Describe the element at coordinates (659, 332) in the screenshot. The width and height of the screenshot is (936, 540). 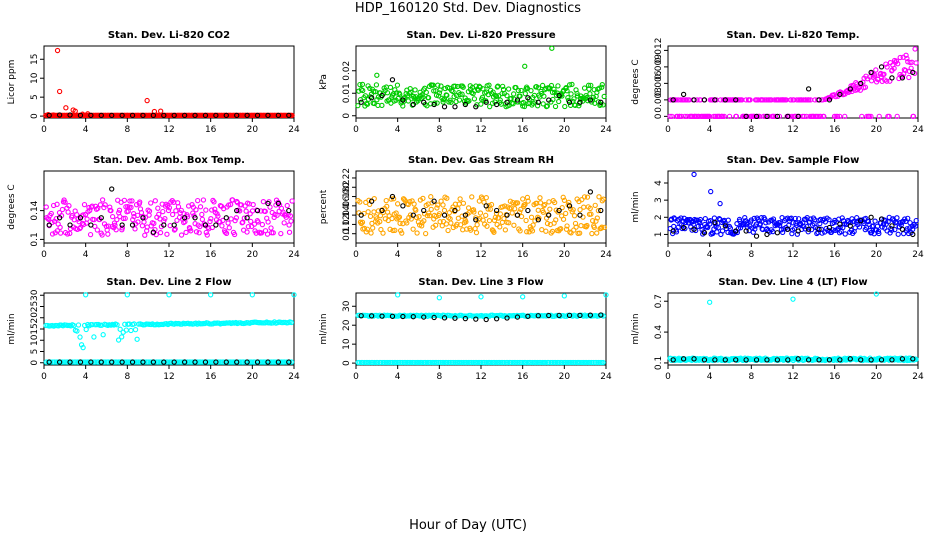
I see `y-tick-label: 0.4` at that location.